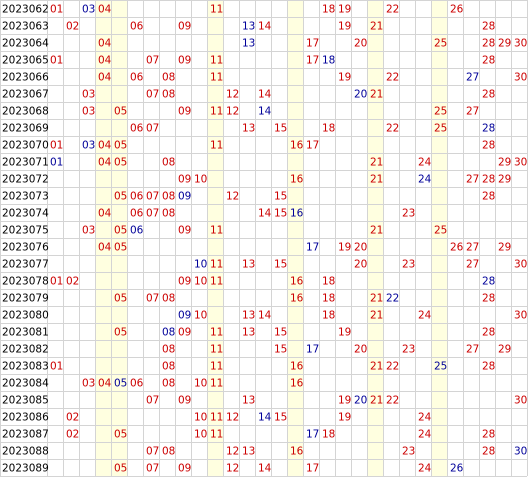 This screenshot has height=478, width=529. I want to click on issue: 2023089, so click(25, 469).